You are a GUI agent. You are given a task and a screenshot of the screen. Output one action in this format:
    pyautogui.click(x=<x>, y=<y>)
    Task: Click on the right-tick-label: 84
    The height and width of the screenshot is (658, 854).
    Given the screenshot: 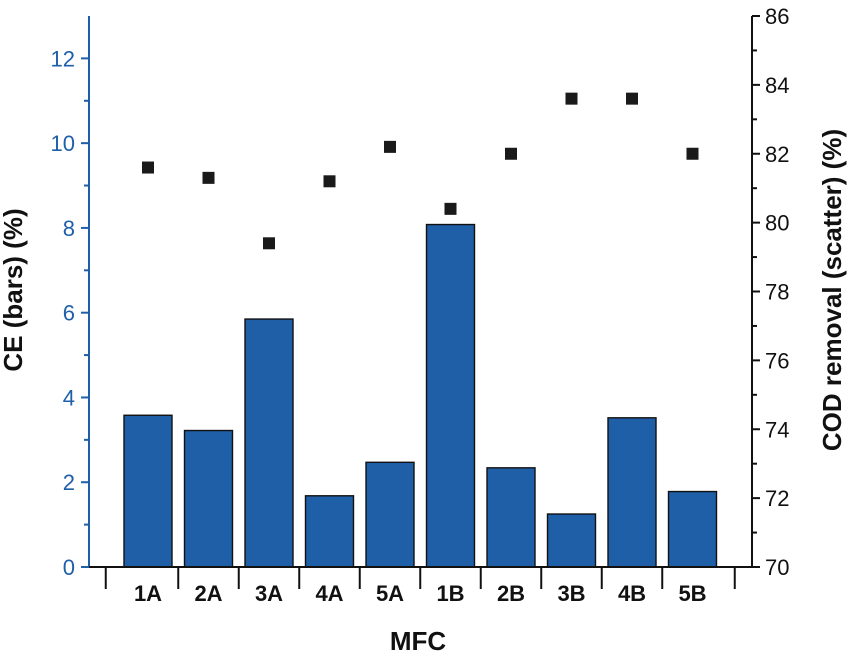 What is the action you would take?
    pyautogui.click(x=777, y=85)
    